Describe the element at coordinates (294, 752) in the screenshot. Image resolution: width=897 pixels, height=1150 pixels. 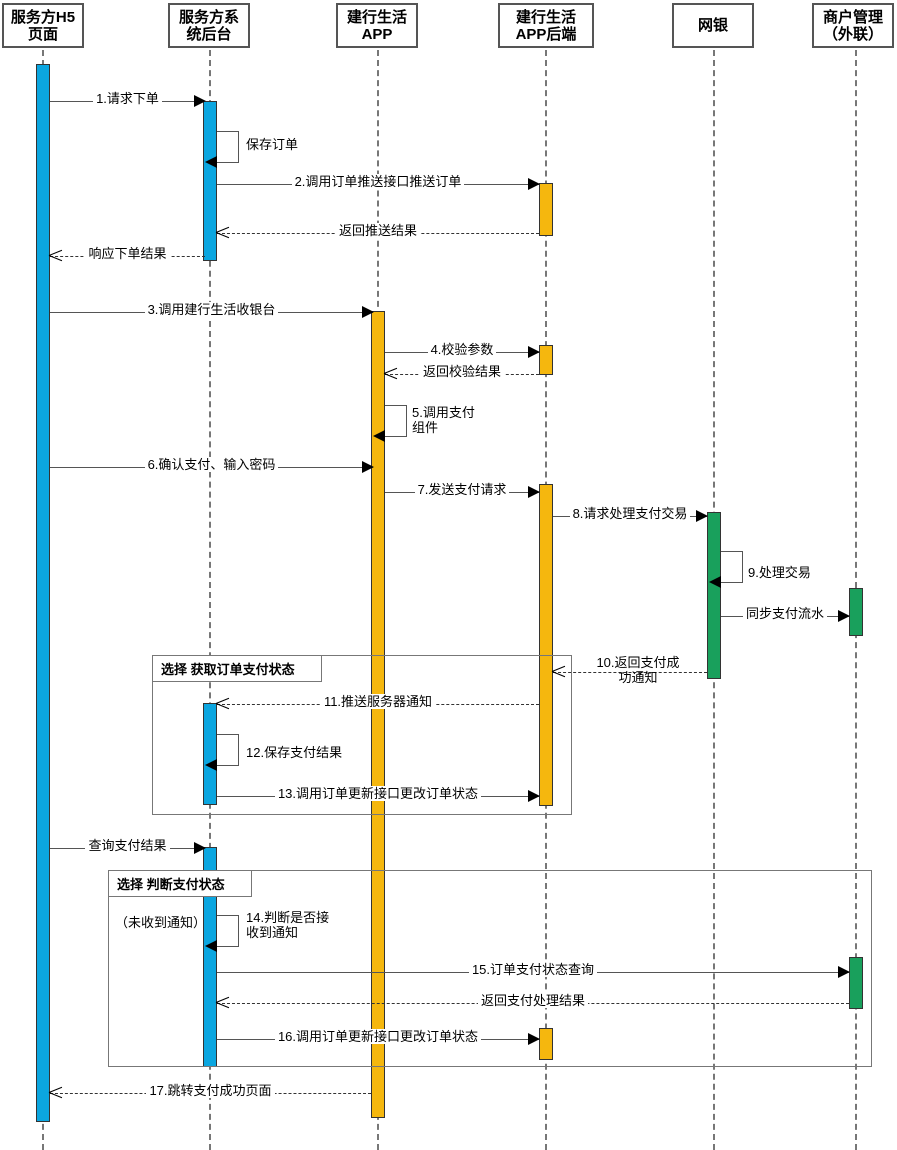
I see `message-12-label: 12.保存支付结果` at that location.